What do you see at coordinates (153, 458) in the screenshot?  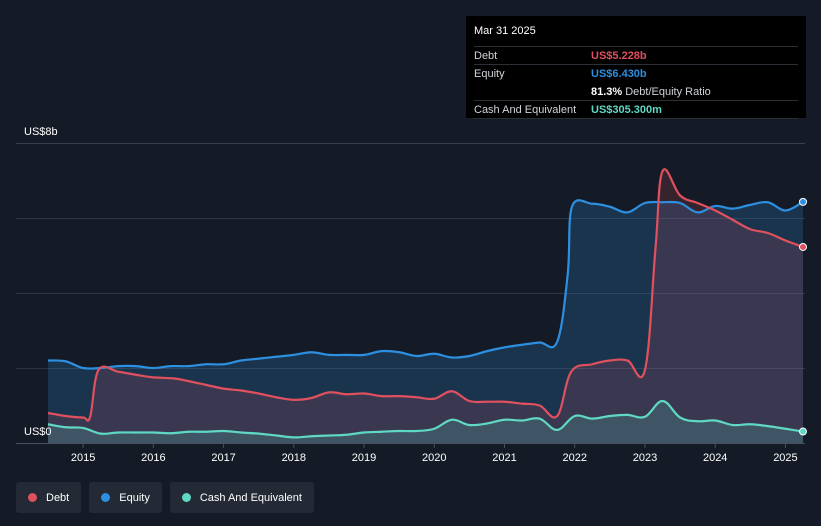 I see `x-tick-label: 2016` at bounding box center [153, 458].